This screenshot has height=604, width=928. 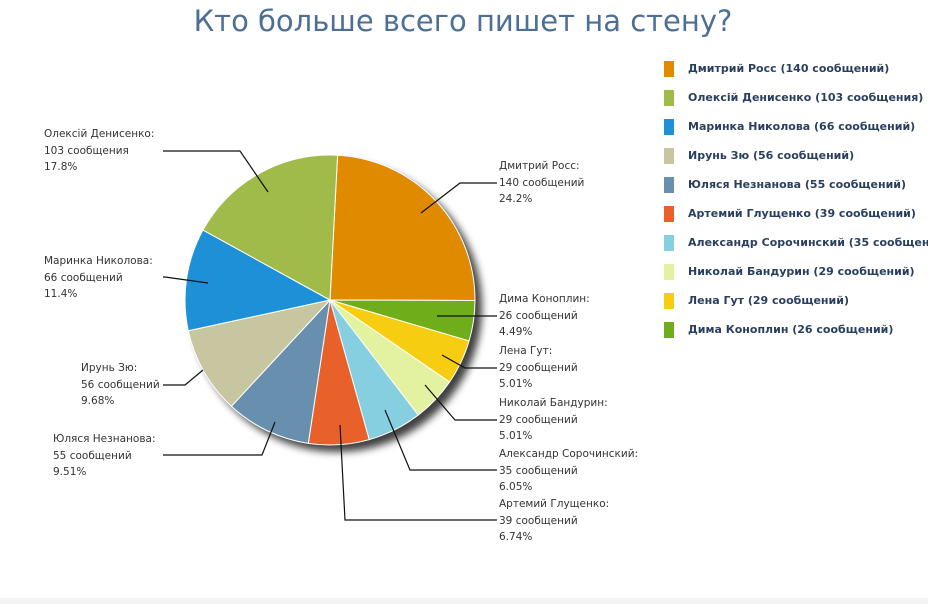 I want to click on chart-title-text: Кто больше всего пишет на стену?, so click(x=463, y=21).